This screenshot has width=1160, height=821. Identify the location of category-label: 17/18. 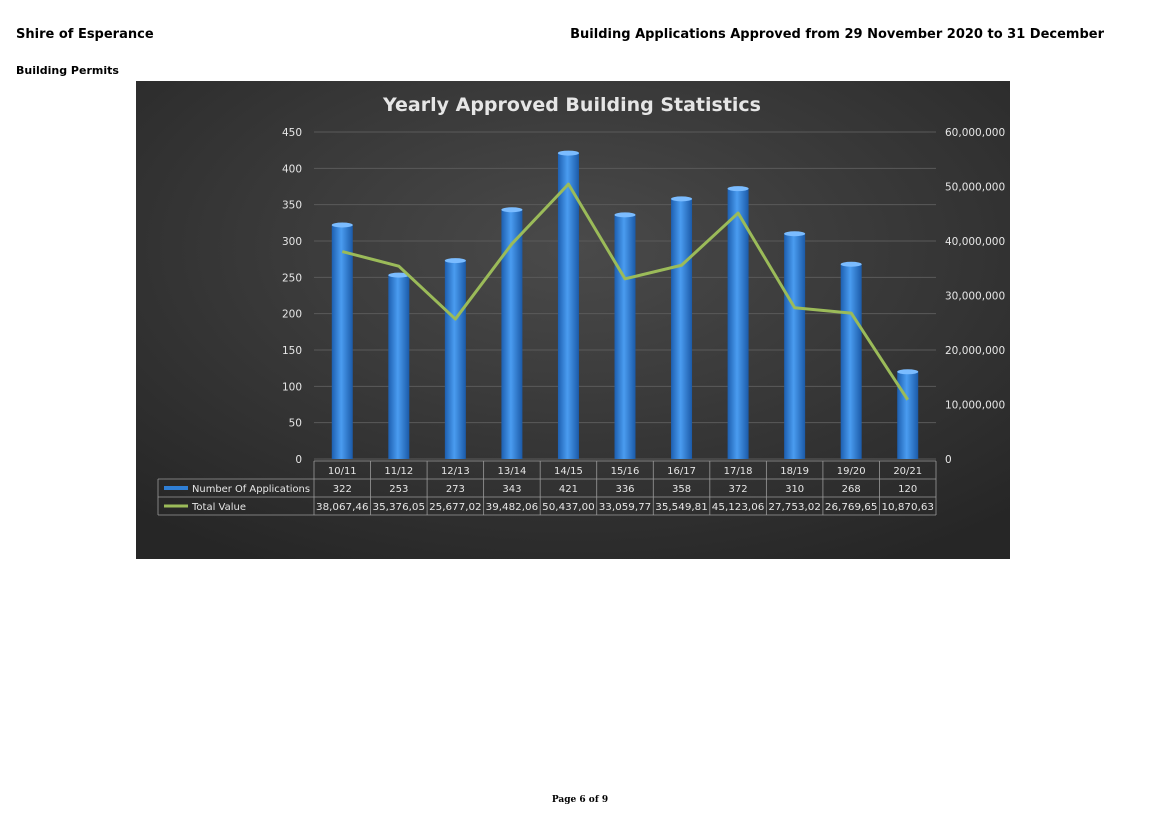
(738, 471).